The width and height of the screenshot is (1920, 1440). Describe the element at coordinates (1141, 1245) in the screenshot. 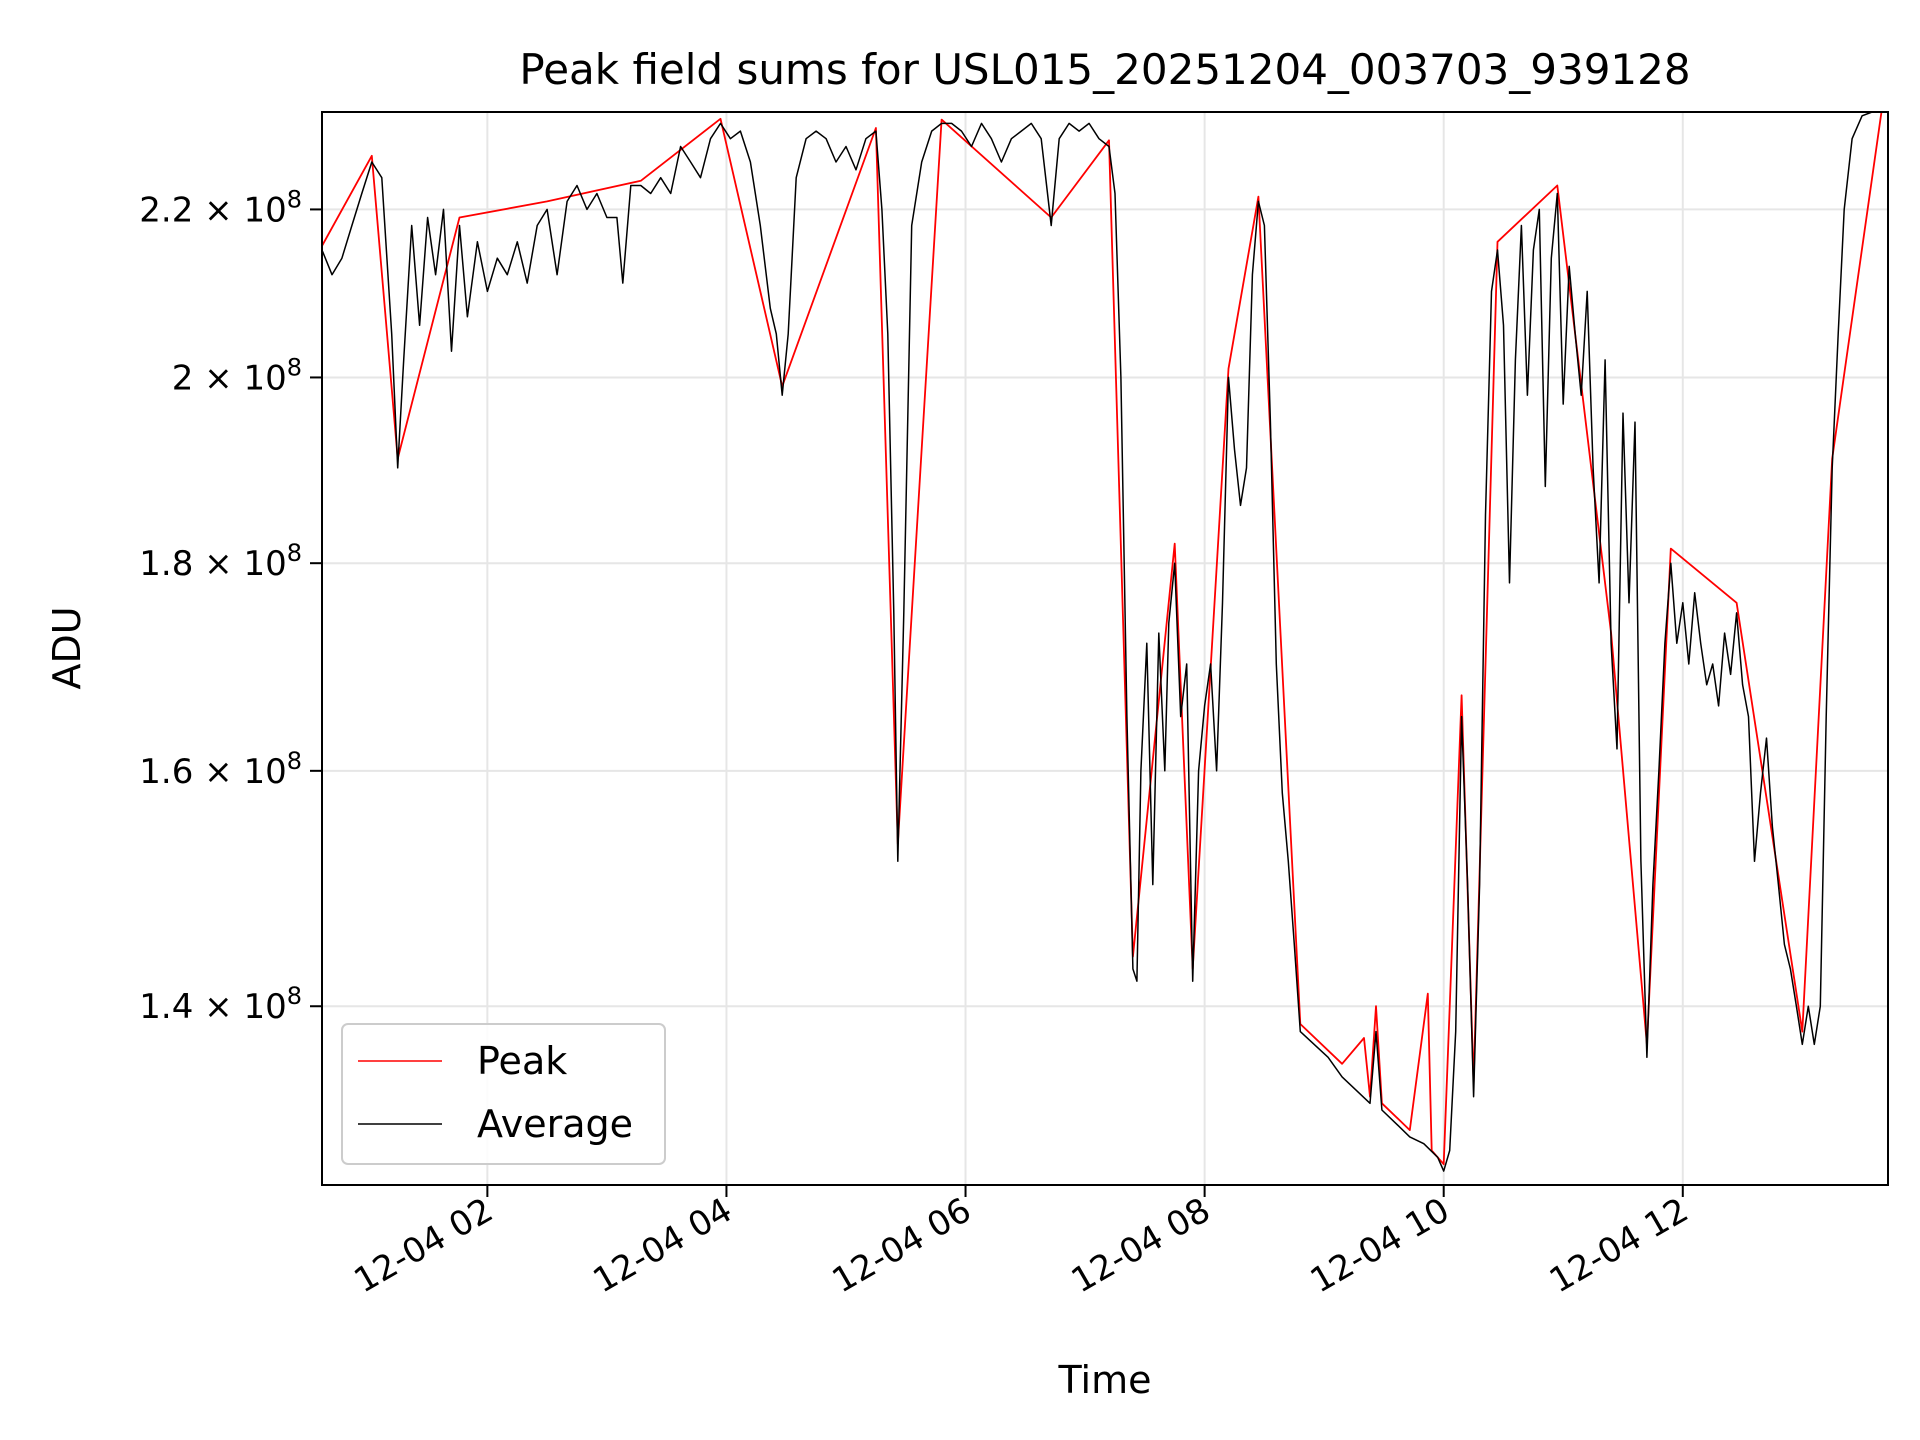

I see `x-tick-label: 12-04 08` at that location.